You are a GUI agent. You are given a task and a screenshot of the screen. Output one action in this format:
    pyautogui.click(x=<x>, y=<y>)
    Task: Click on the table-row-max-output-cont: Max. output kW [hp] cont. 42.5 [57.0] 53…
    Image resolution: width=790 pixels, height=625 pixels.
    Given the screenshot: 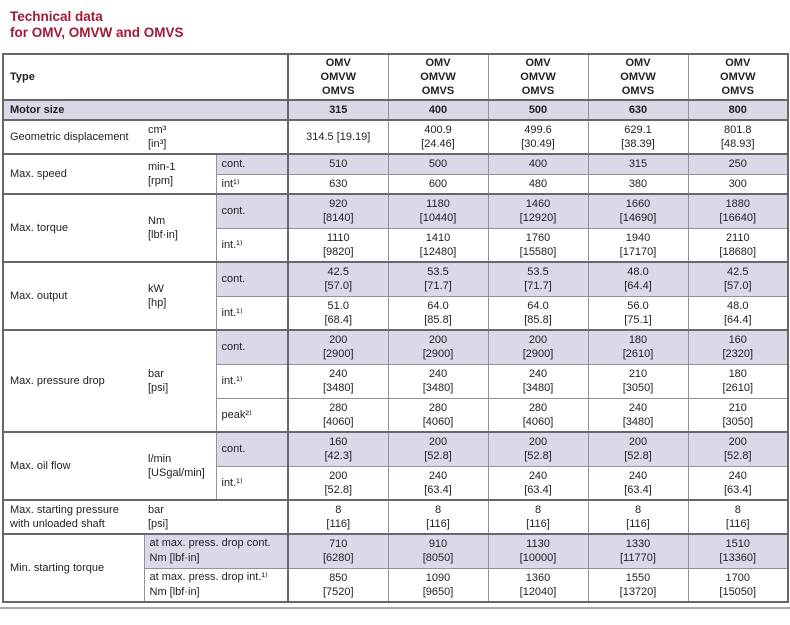 What is the action you would take?
    pyautogui.click(x=395, y=296)
    